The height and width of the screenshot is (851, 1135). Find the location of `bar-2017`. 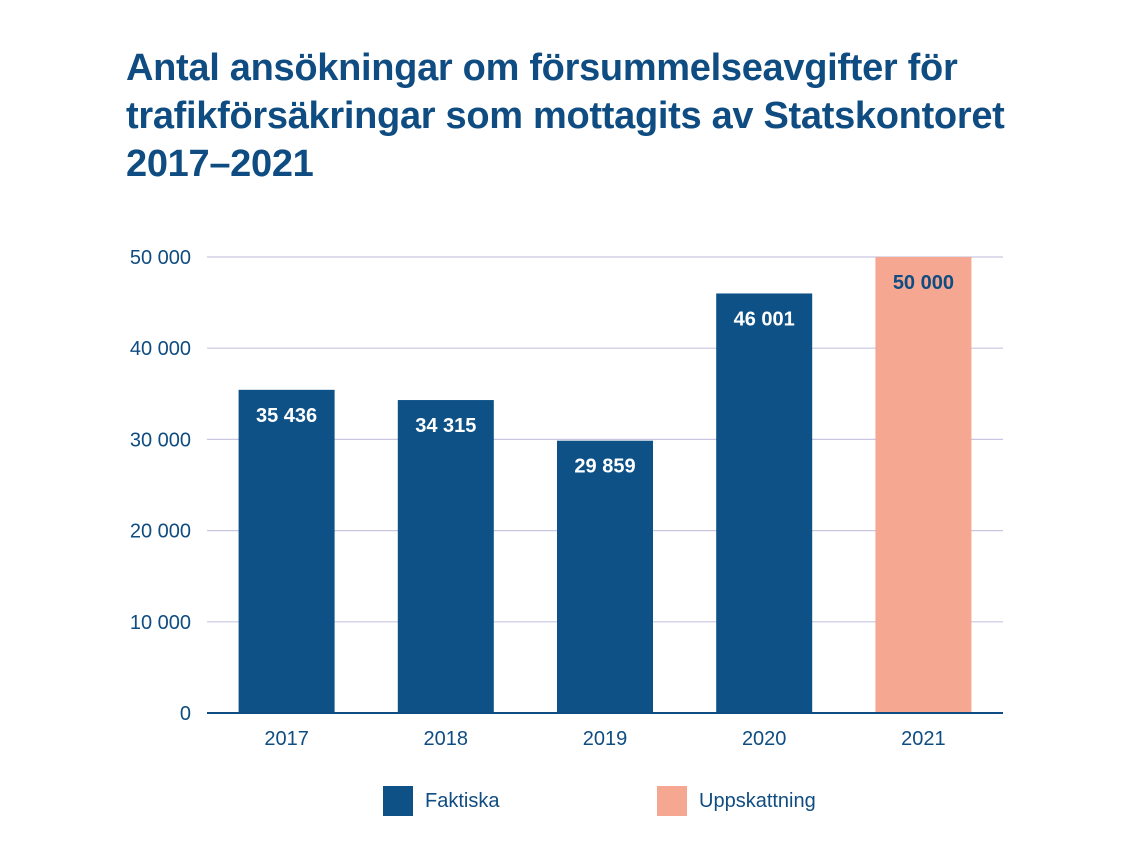

bar-2017 is located at coordinates (286, 551).